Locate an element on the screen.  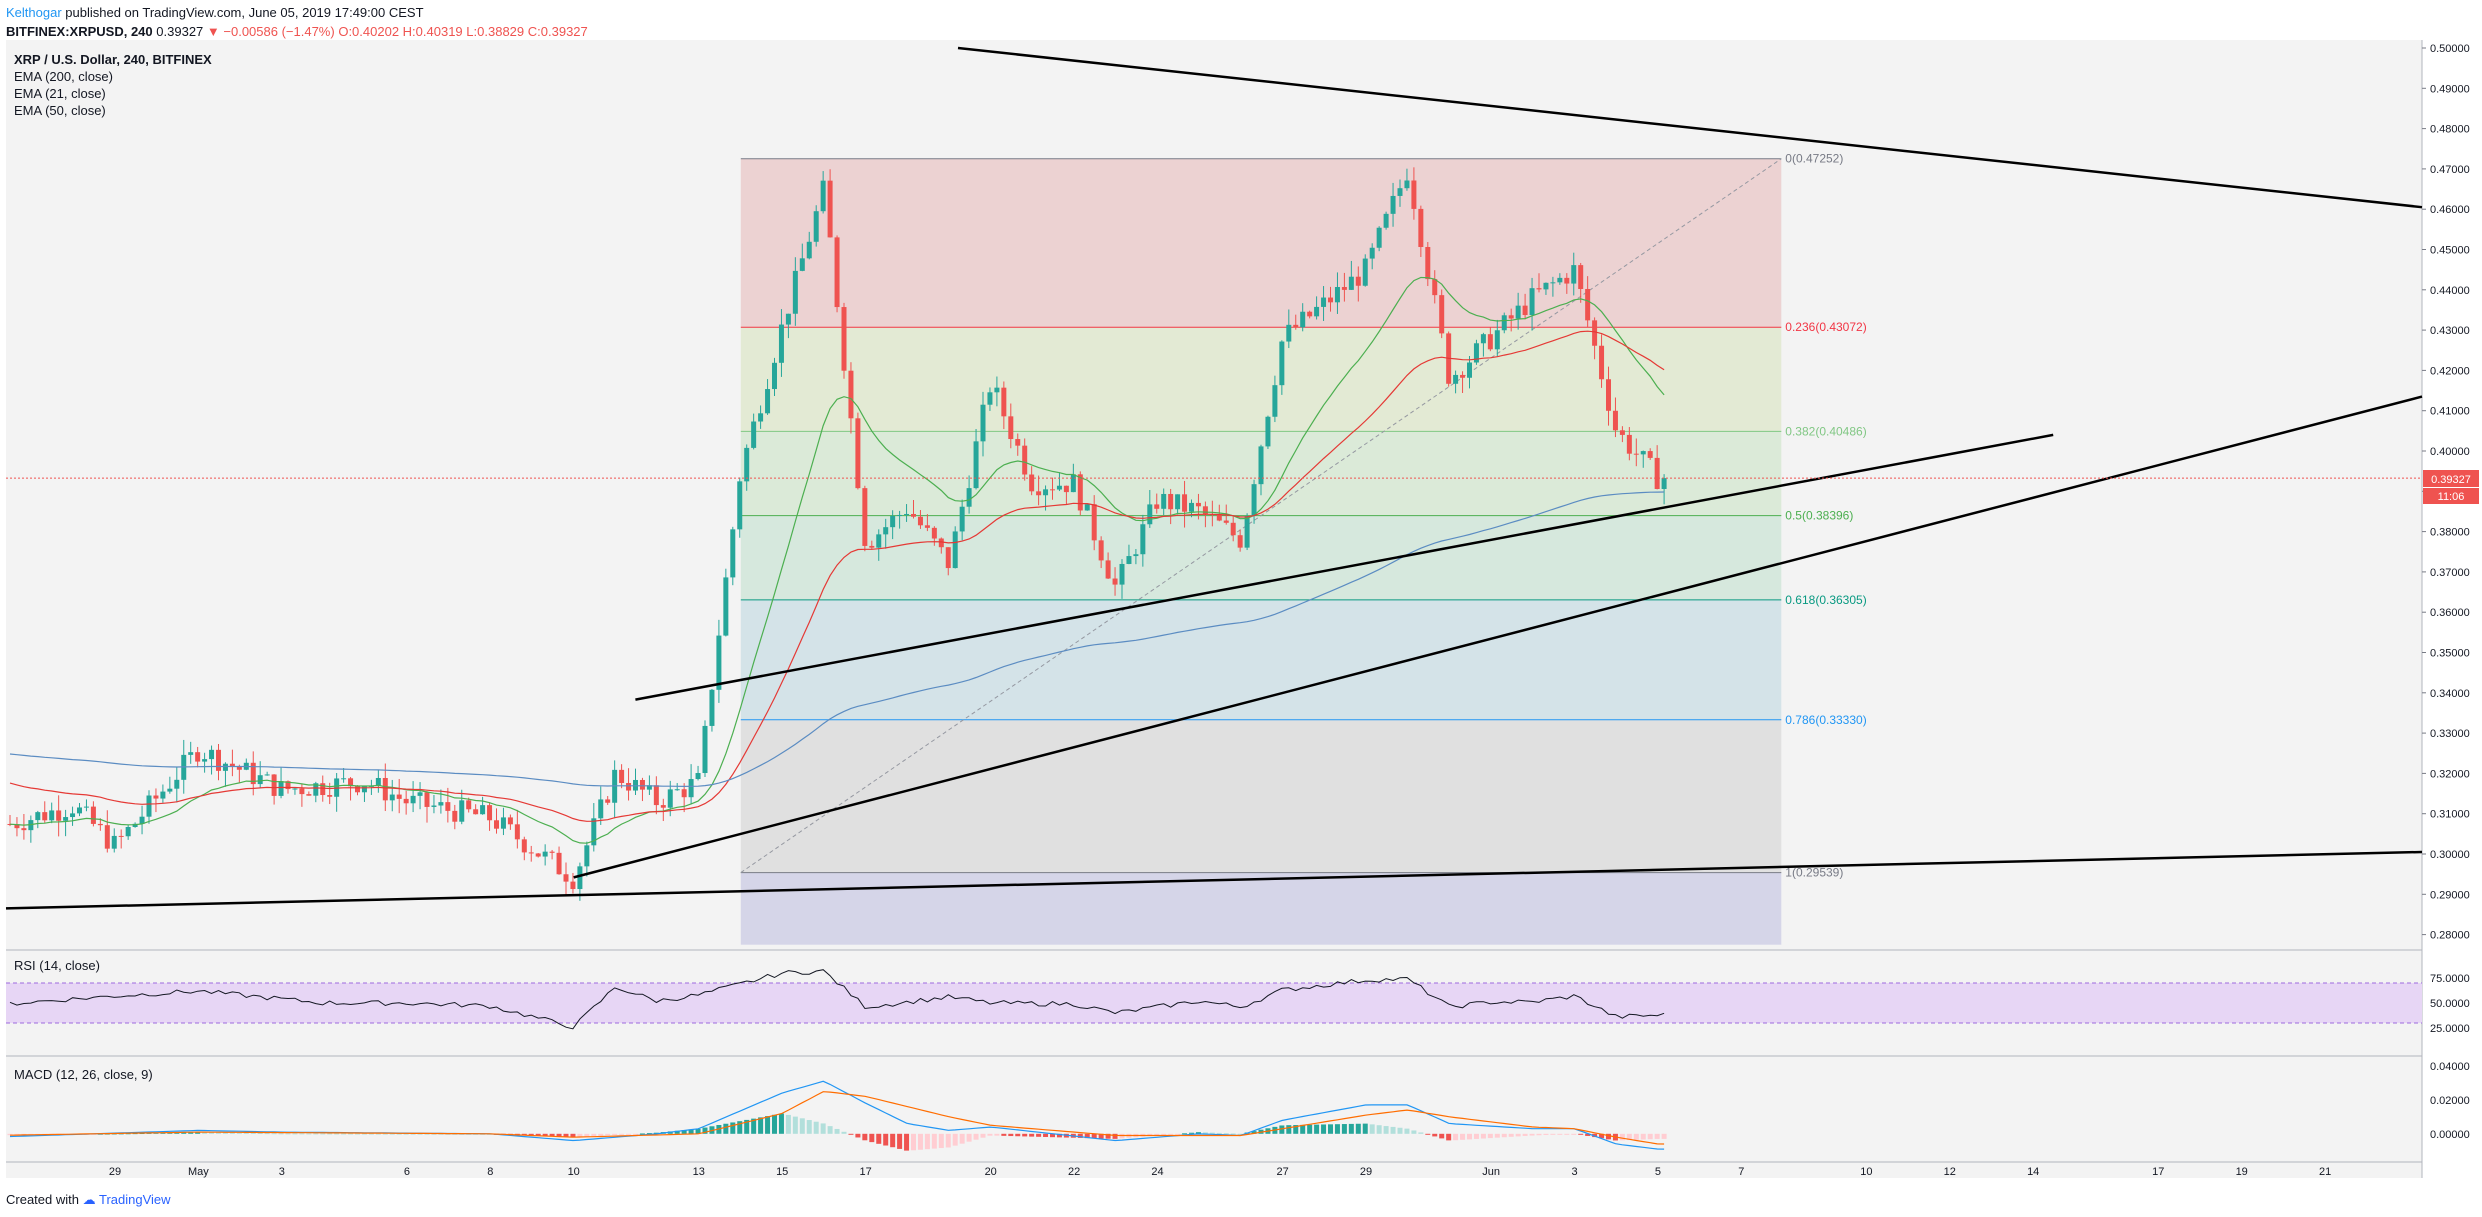
rsi-legend: RSI (14, close) is located at coordinates (57, 965).